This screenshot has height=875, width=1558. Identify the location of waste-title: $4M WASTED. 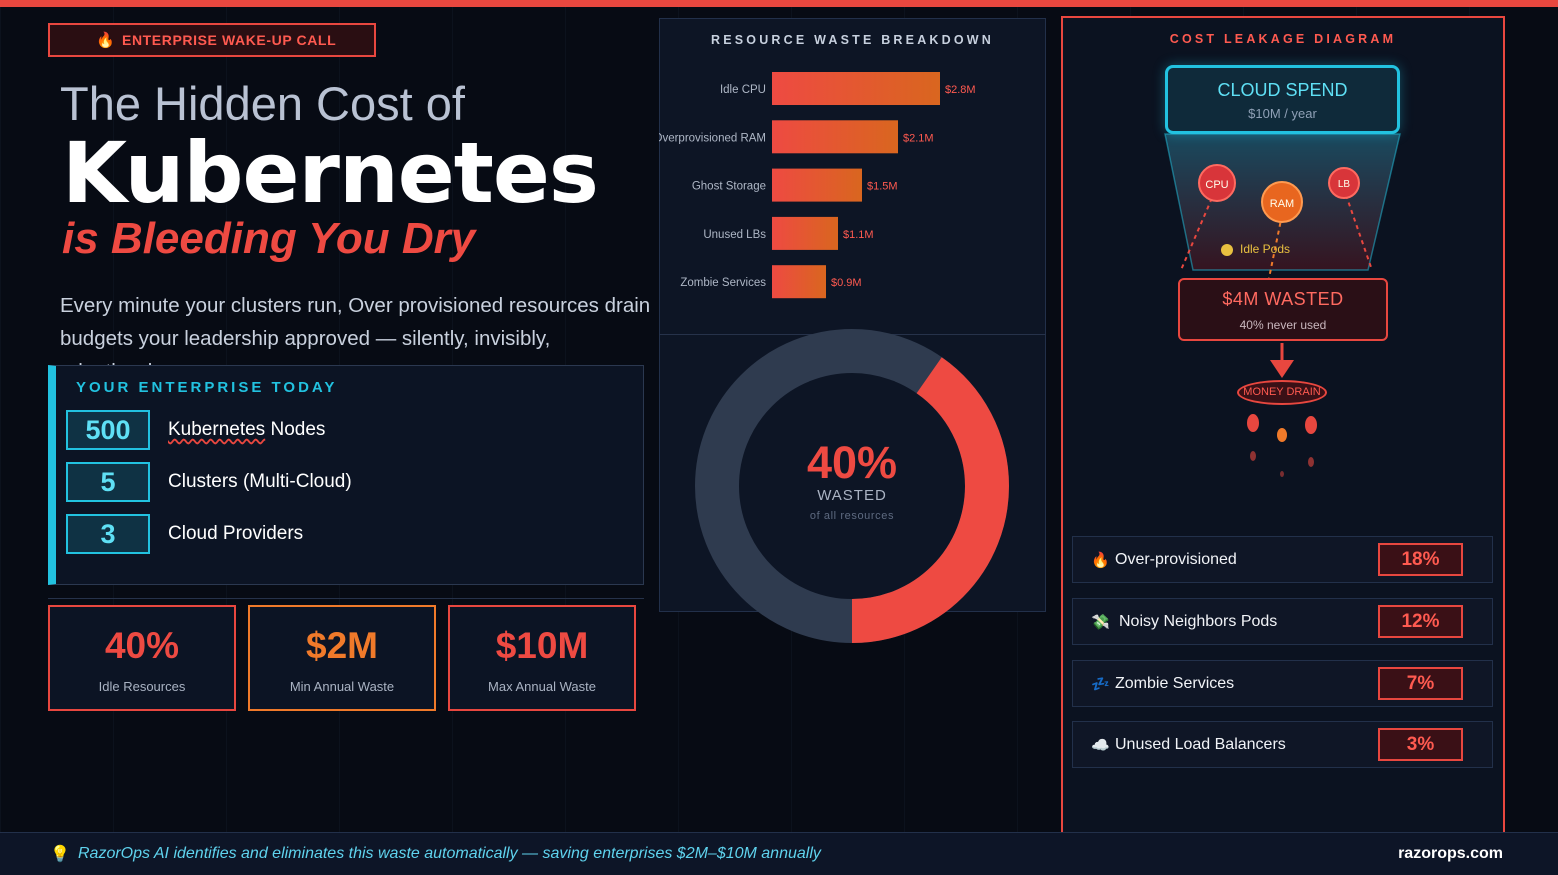
(1283, 299).